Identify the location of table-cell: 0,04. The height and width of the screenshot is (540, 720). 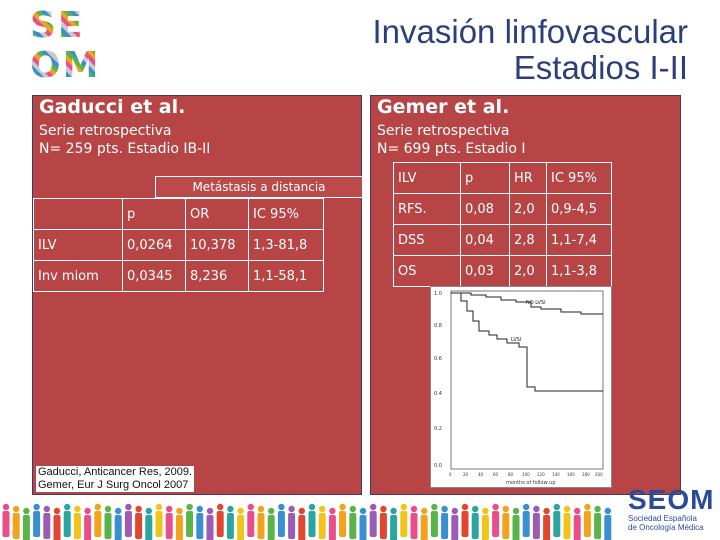
(485, 240).